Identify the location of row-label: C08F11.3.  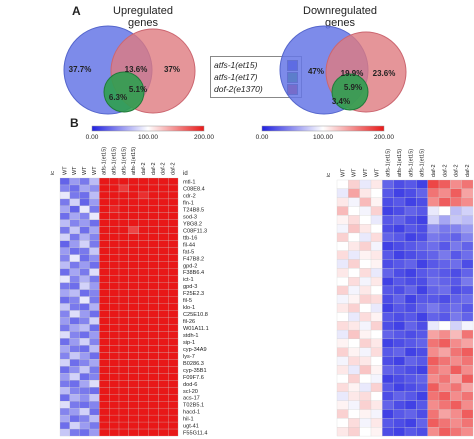
(195, 231).